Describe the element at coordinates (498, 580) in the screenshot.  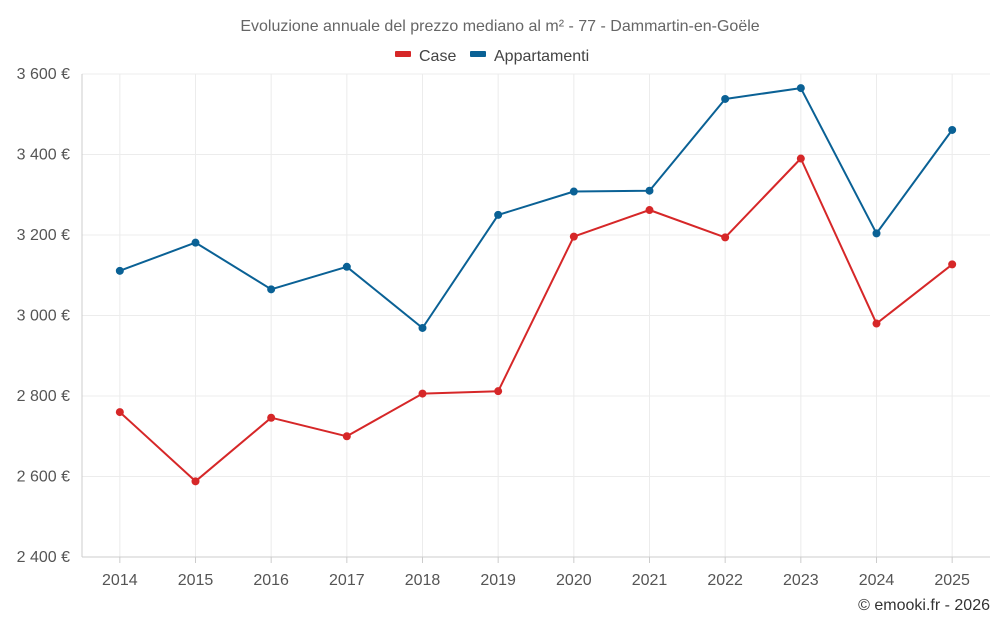
I see `x-tick-label: 2019` at that location.